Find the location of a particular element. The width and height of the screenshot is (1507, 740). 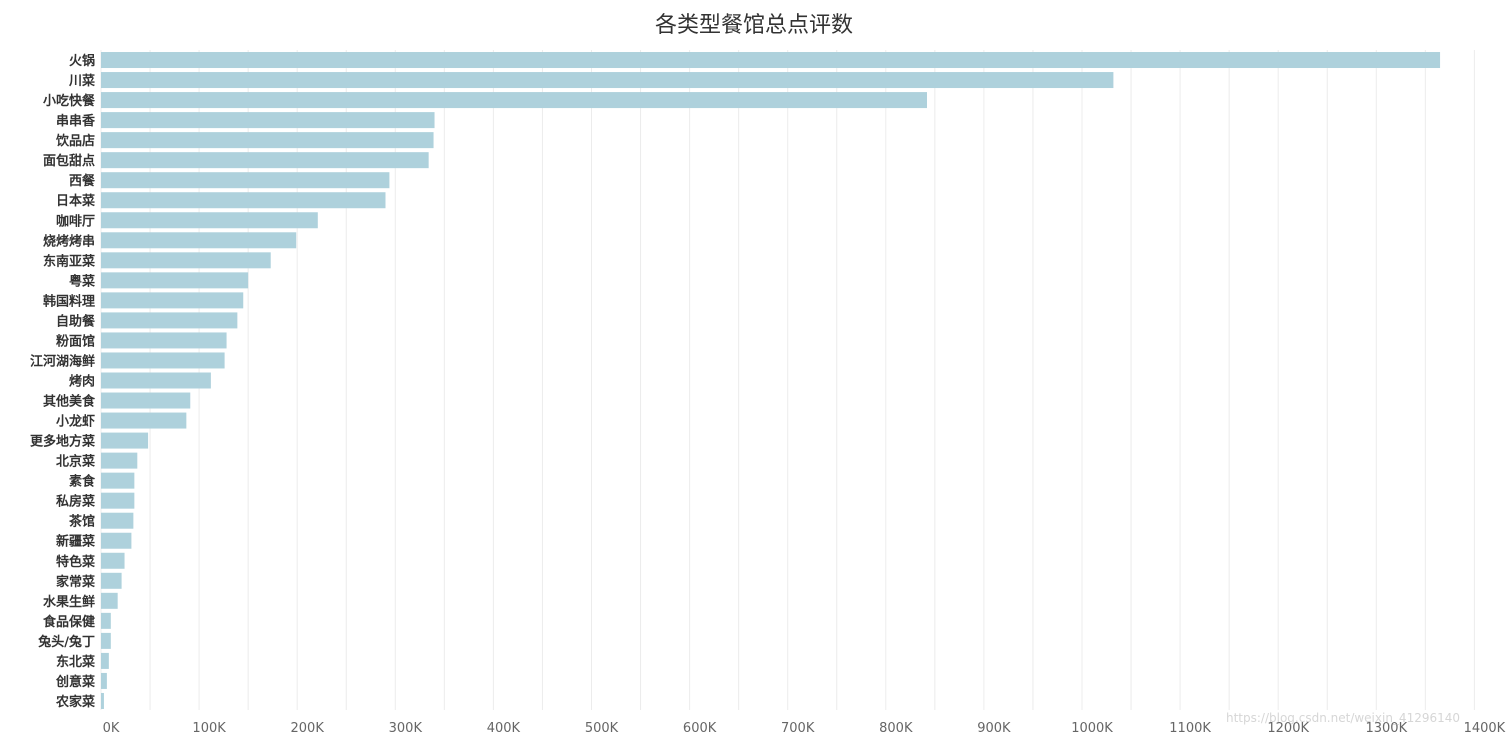

category-label: 素食 is located at coordinates (82, 482).